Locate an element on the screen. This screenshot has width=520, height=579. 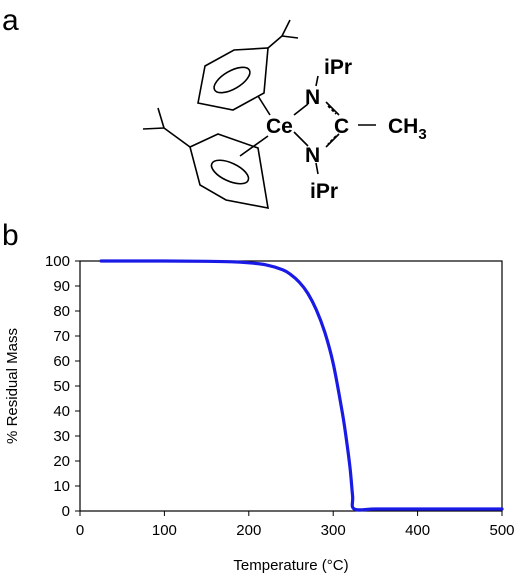
ipr-bottom-label: iPr is located at coordinates (324, 191).